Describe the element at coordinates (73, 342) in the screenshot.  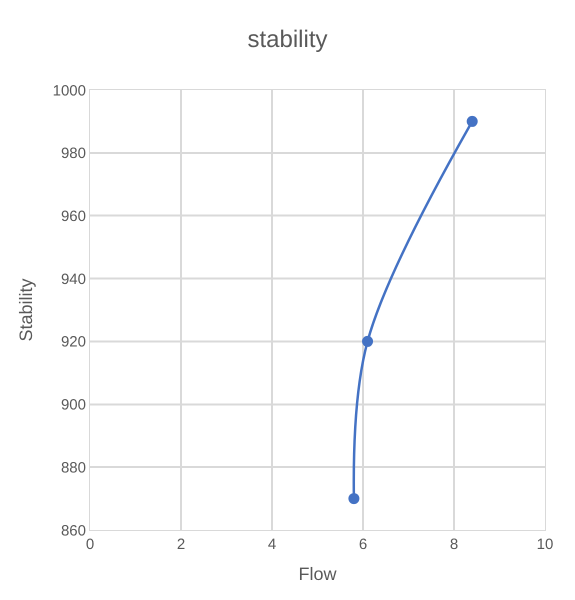
I see `y-tick-label: 920` at that location.